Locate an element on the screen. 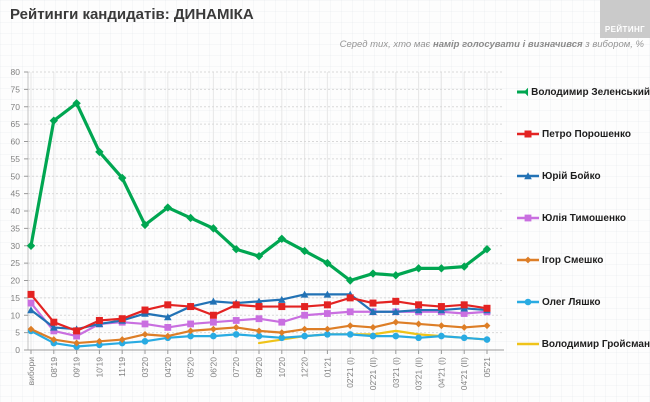  x-axis-label: 04'21 (I) is located at coordinates (441, 372).